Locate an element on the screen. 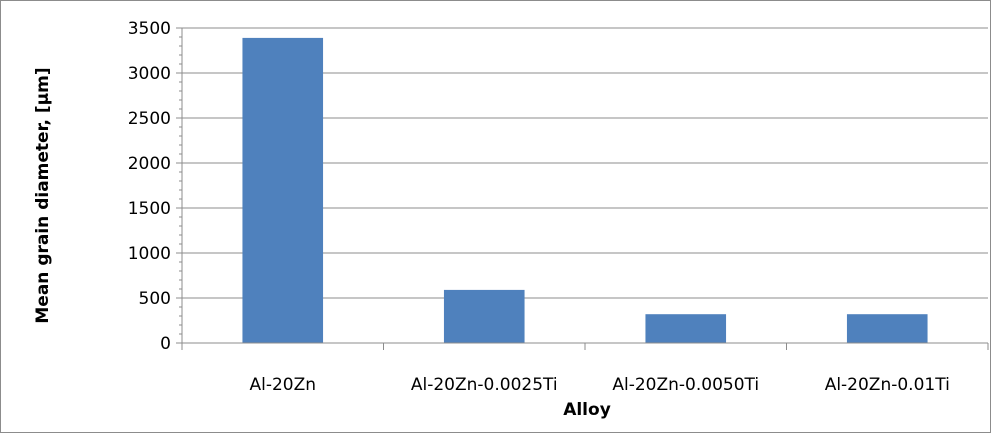 The image size is (991, 434). y-tick-label: 1000 is located at coordinates (149, 254).